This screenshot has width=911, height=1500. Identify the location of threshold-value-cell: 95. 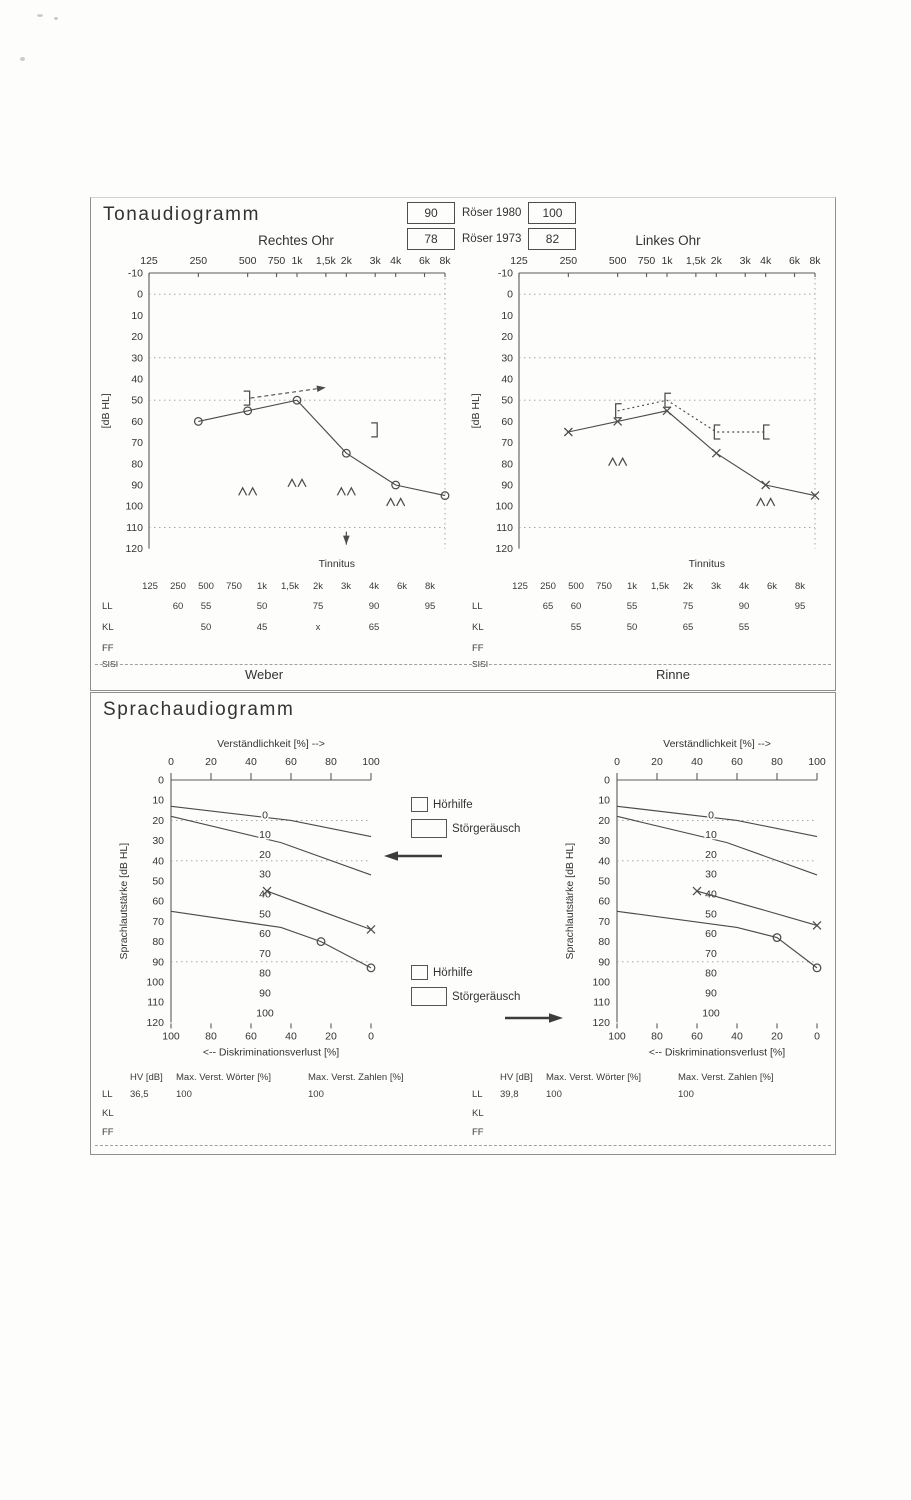
(800, 606).